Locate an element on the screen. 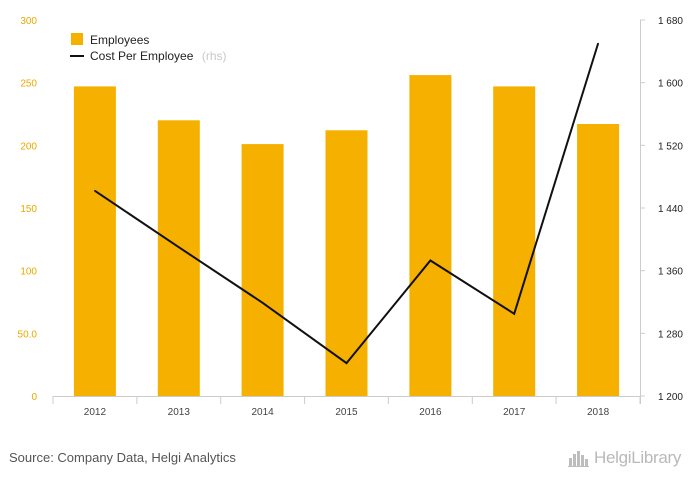  helgi-logo-icon is located at coordinates (578, 459).